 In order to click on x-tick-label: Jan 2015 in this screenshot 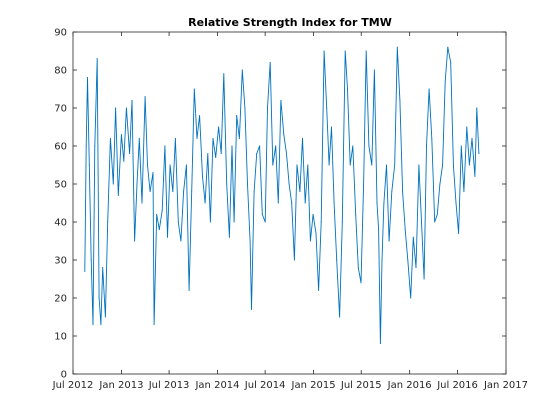, I will do `click(313, 385)`.